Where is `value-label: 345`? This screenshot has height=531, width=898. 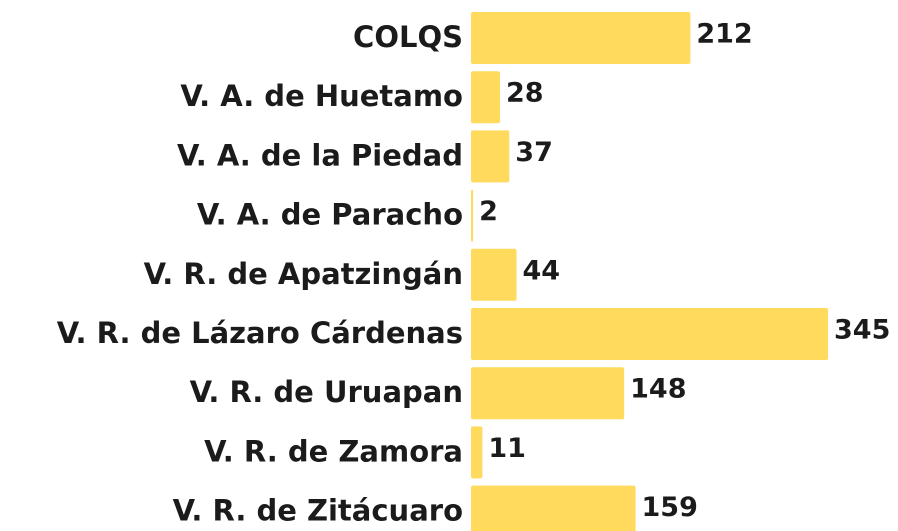
value-label: 345 is located at coordinates (862, 330).